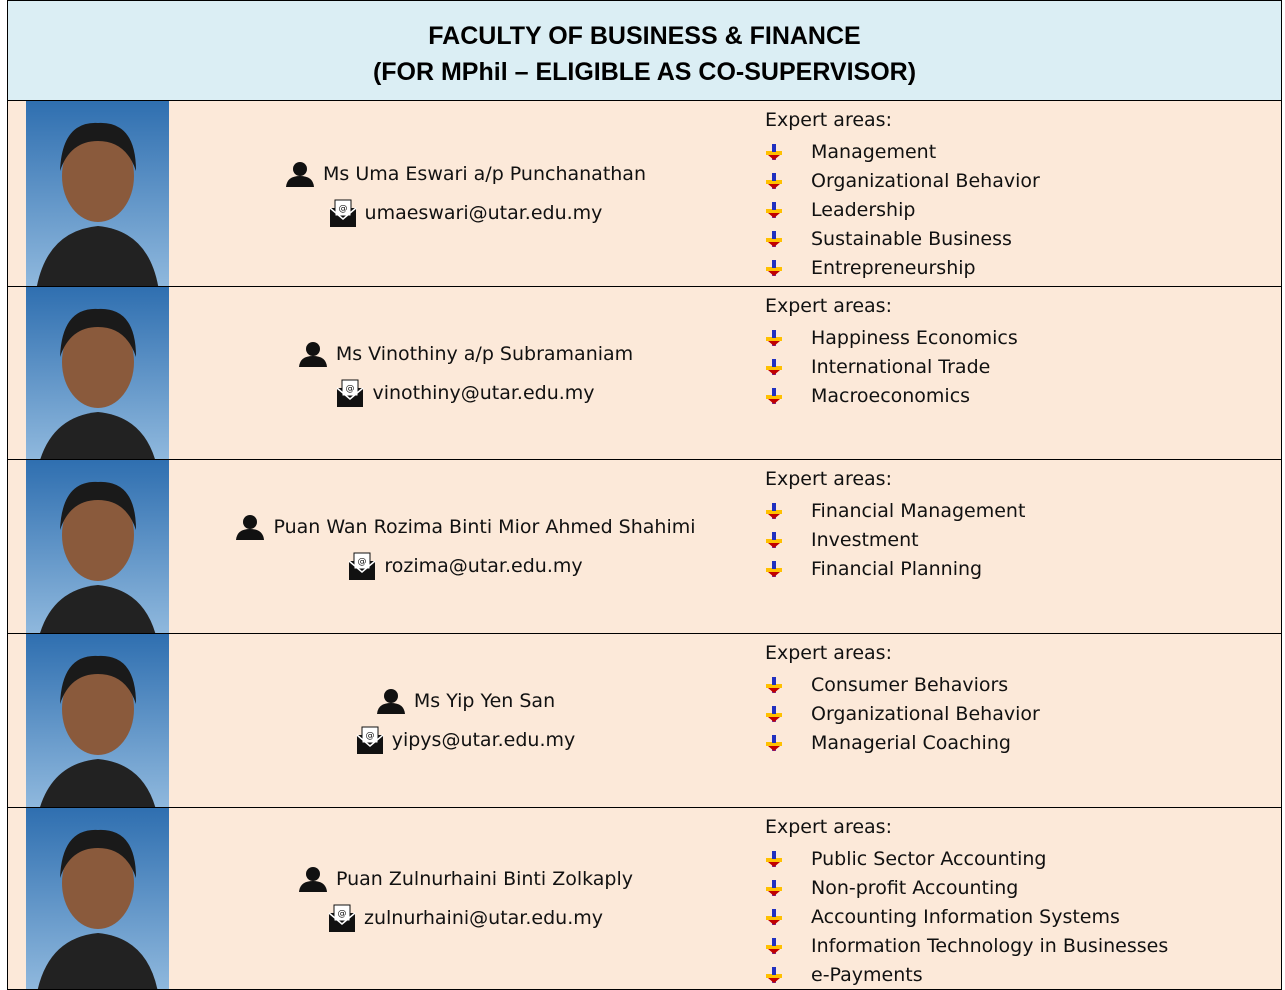 The image size is (1285, 990). I want to click on expert-area: Happiness Economics, so click(891, 337).